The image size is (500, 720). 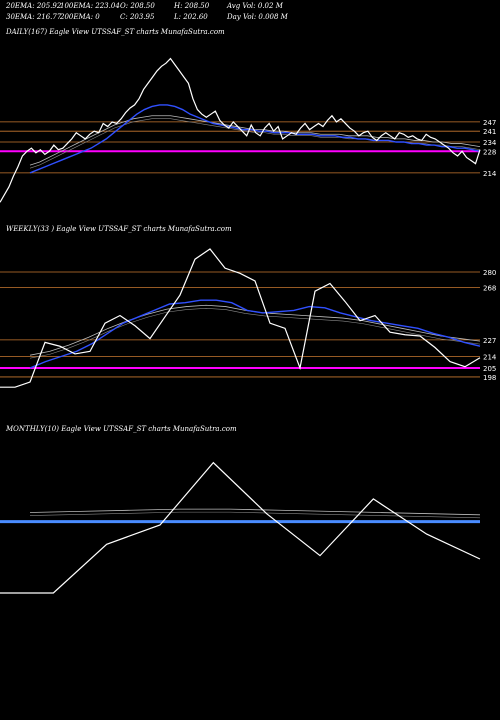 I want to click on stat-day-vol: Day Vol: 0.008 M, so click(x=257, y=17).